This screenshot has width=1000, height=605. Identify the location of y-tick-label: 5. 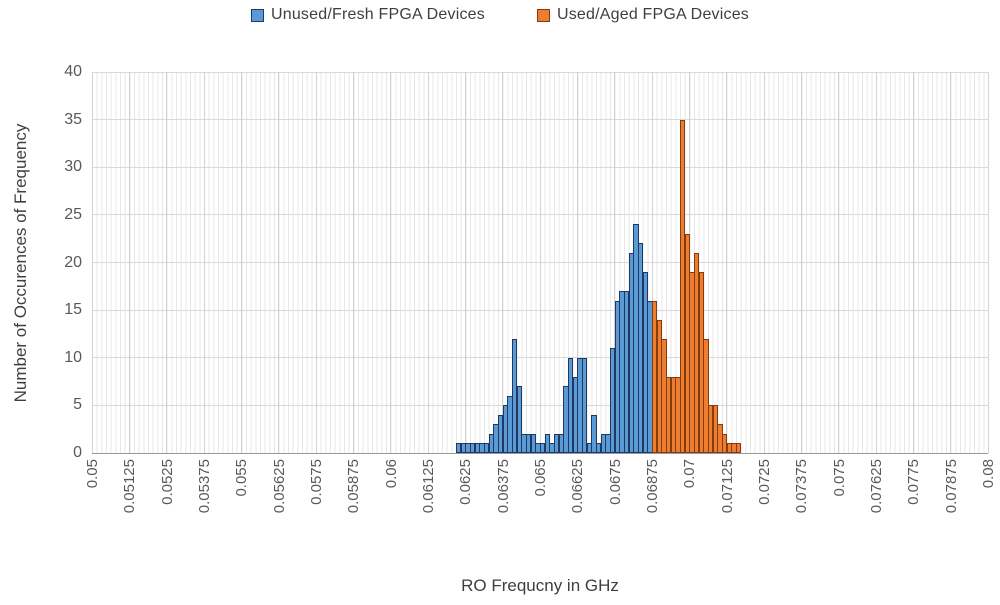
(77, 405).